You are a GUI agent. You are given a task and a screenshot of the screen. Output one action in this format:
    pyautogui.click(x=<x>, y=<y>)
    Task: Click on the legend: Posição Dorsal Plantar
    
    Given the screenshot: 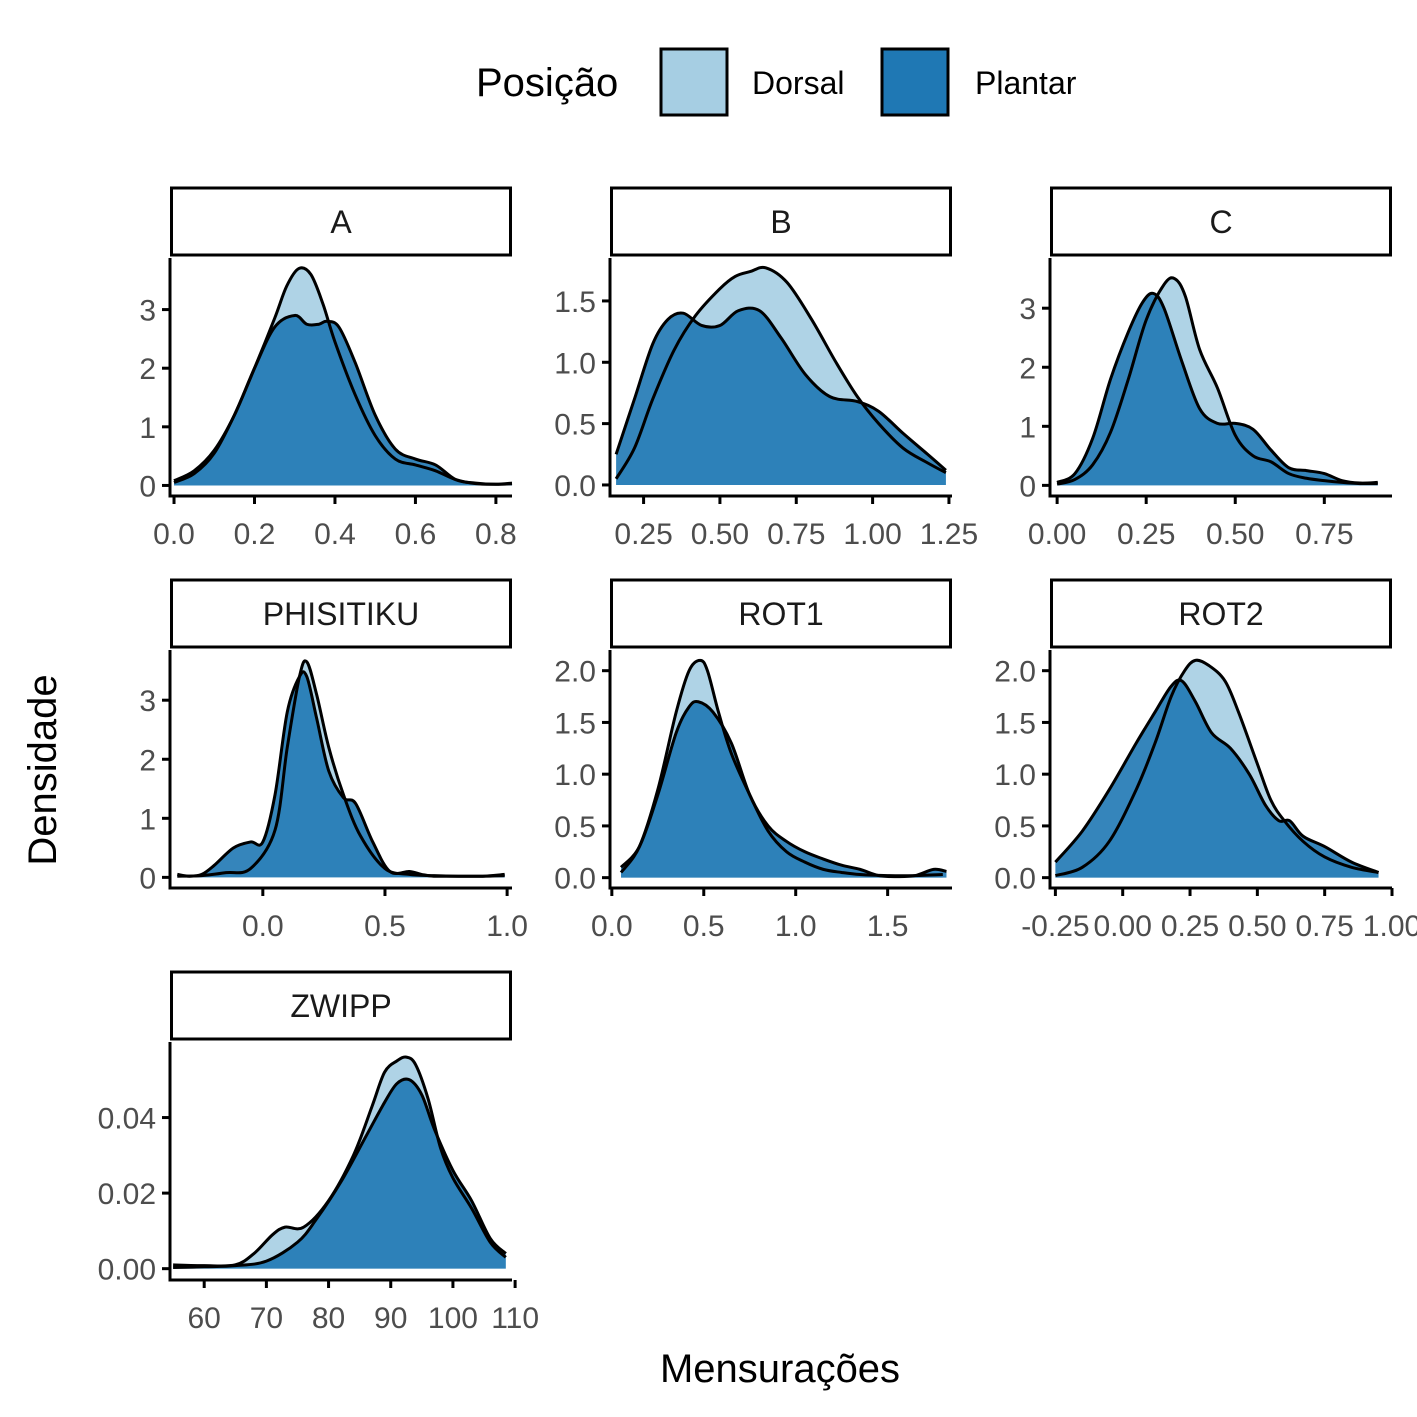 What is the action you would take?
    pyautogui.click(x=776, y=82)
    